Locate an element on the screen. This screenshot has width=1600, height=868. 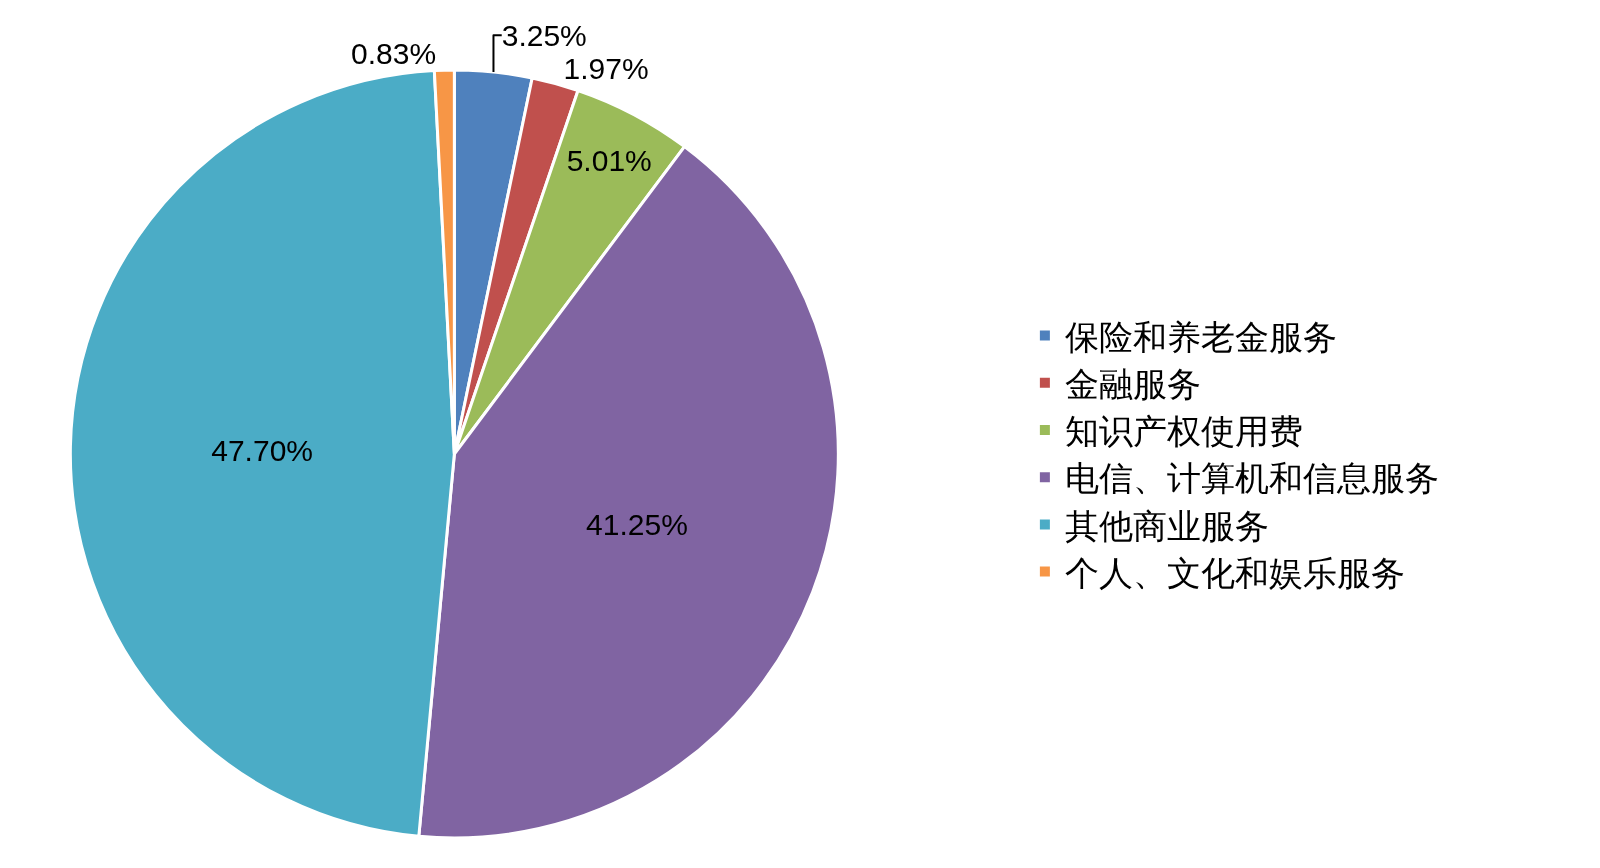
data-label: 41.25% is located at coordinates (637, 524).